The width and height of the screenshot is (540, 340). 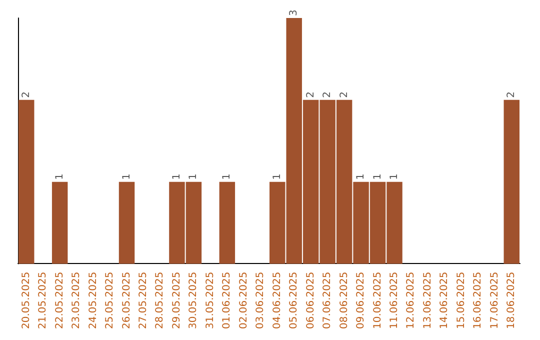 What do you see at coordinates (294, 13) in the screenshot?
I see `data-label: 3` at bounding box center [294, 13].